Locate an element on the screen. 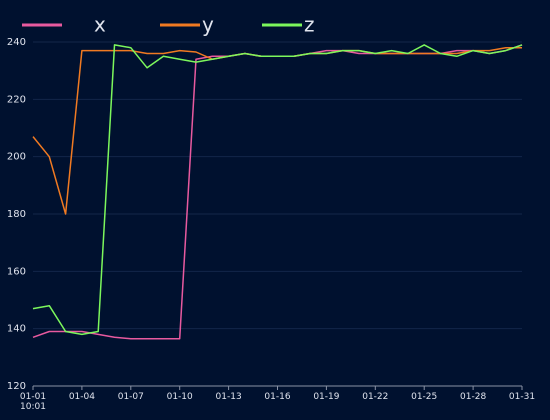  x-tick-label-box: 01-28 is located at coordinates (473, 397).